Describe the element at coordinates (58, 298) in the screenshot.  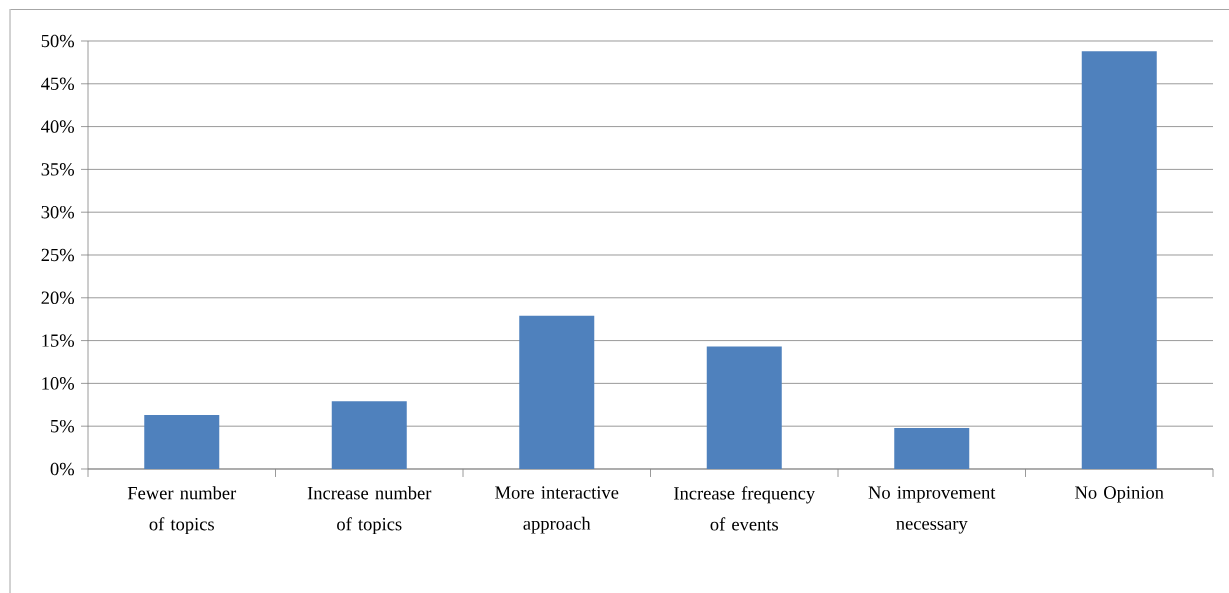
I see `y-tick-label: 20%` at that location.